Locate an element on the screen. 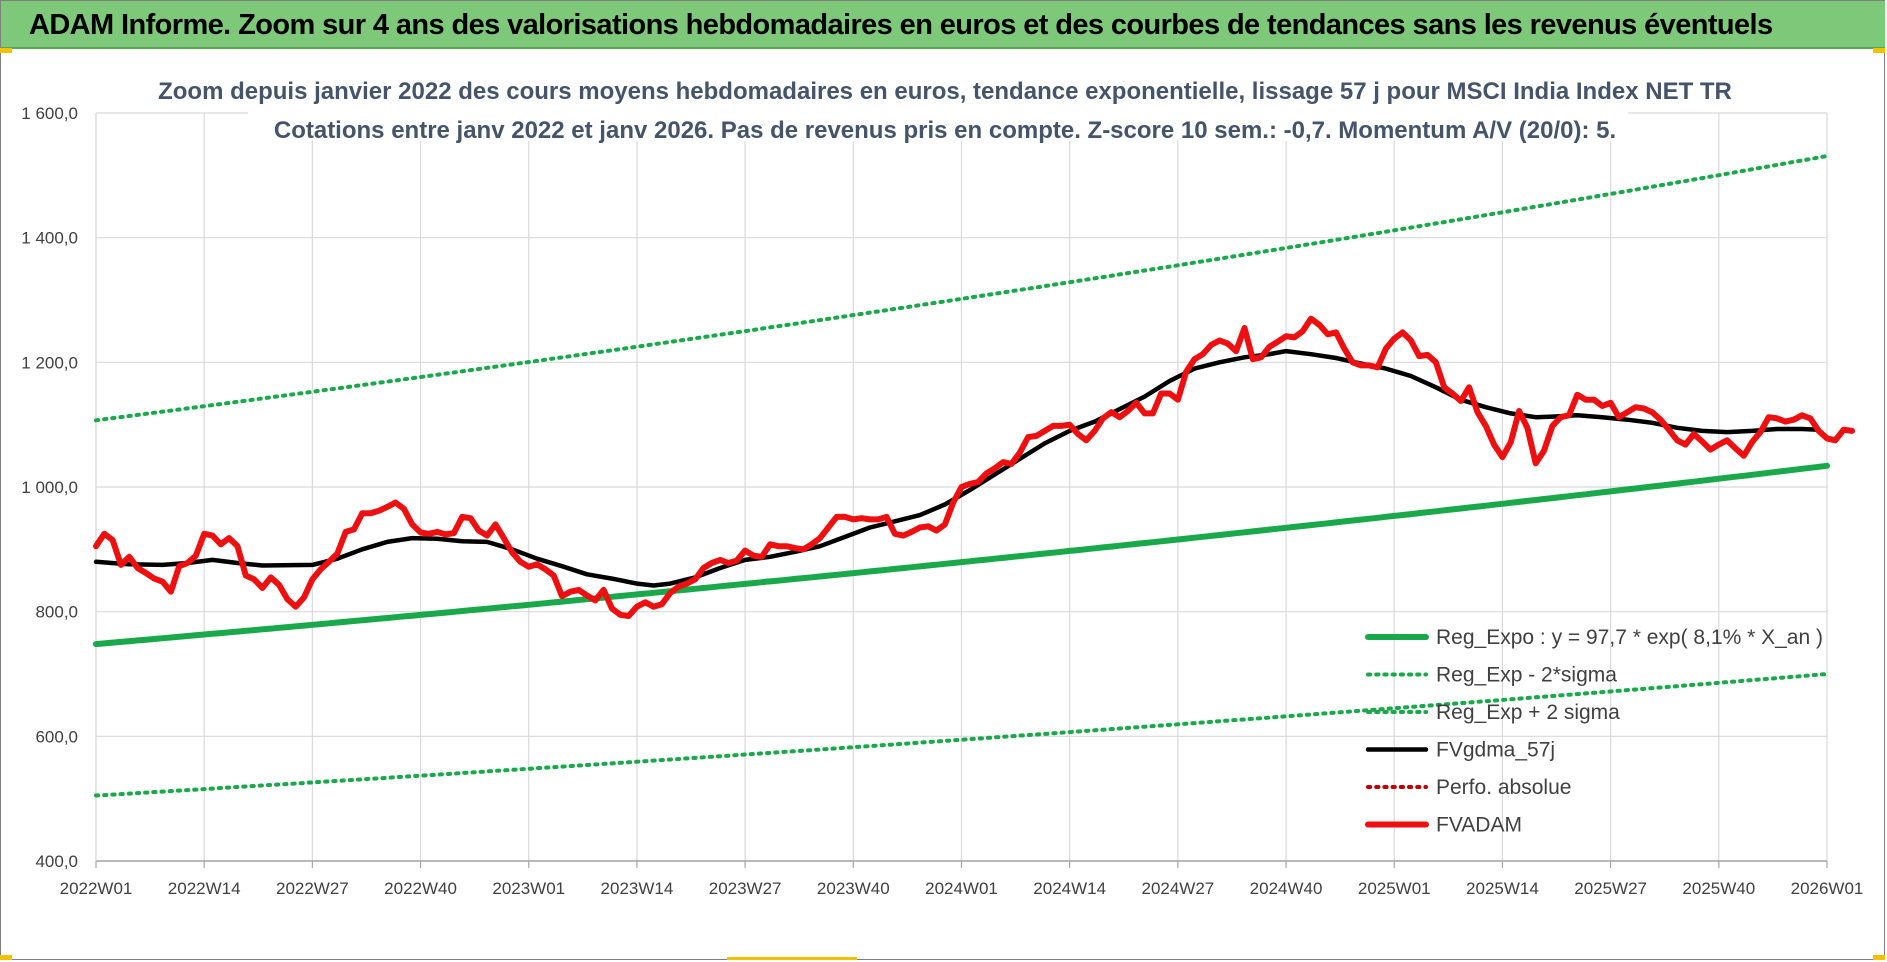 Image resolution: width=1887 pixels, height=962 pixels. y-tick-label: 600,0 is located at coordinates (56, 736).